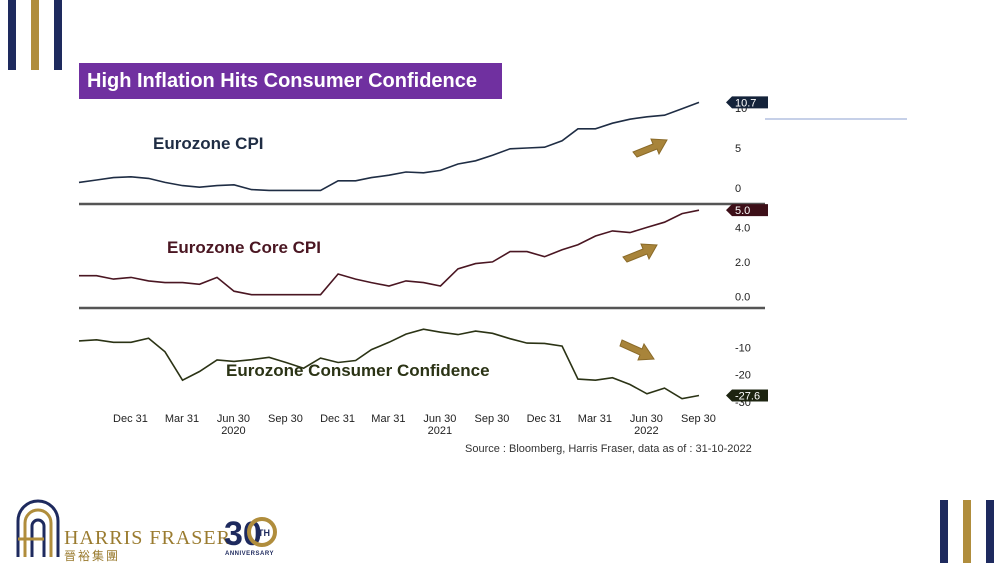 The height and width of the screenshot is (564, 1000). I want to click on top-left-gold-bar, so click(35, 35).